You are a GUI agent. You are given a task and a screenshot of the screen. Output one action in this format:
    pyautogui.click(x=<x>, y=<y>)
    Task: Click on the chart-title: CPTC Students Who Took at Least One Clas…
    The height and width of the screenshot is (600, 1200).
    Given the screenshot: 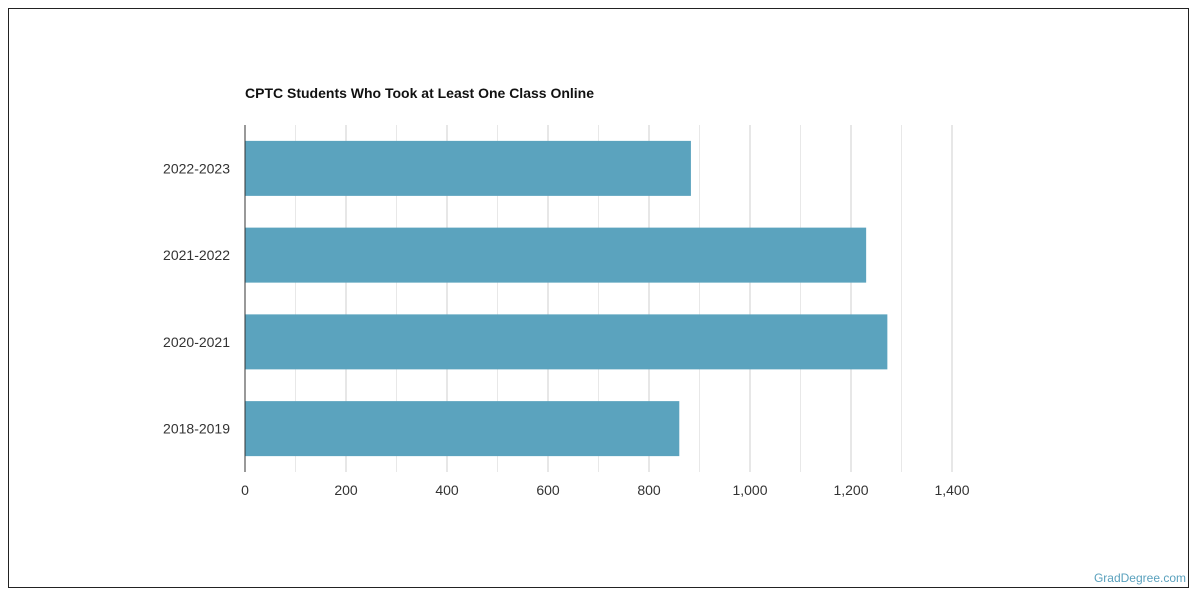 What is the action you would take?
    pyautogui.click(x=420, y=93)
    